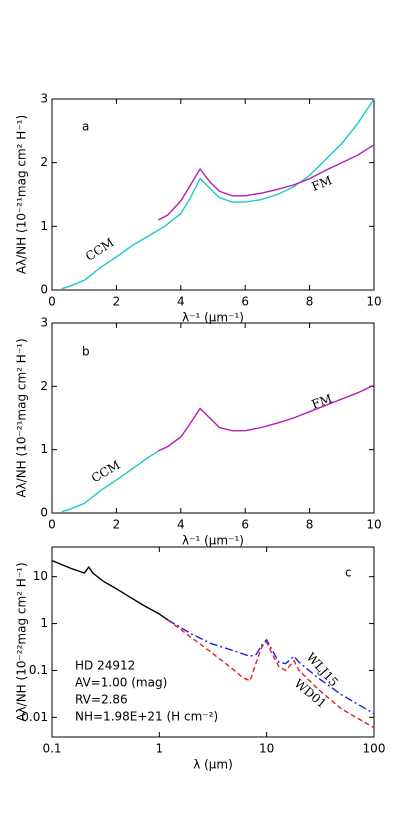  What do you see at coordinates (101, 700) in the screenshot?
I see `annotation: RV=2.86` at bounding box center [101, 700].